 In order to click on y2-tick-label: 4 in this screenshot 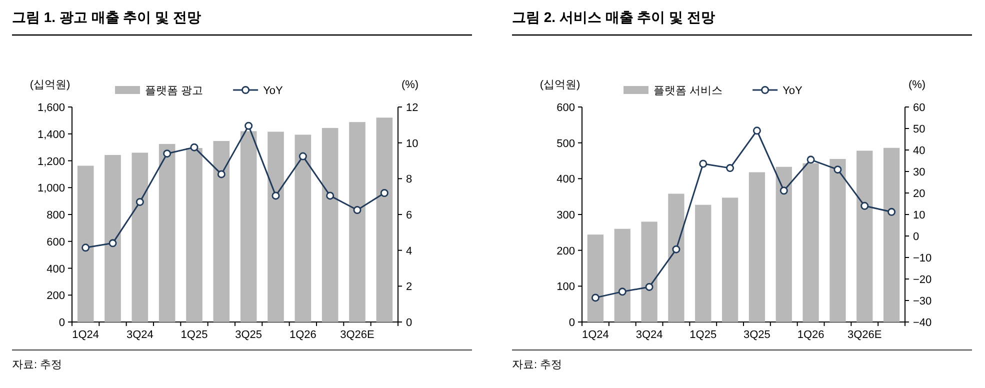, I will do `click(409, 251)`.